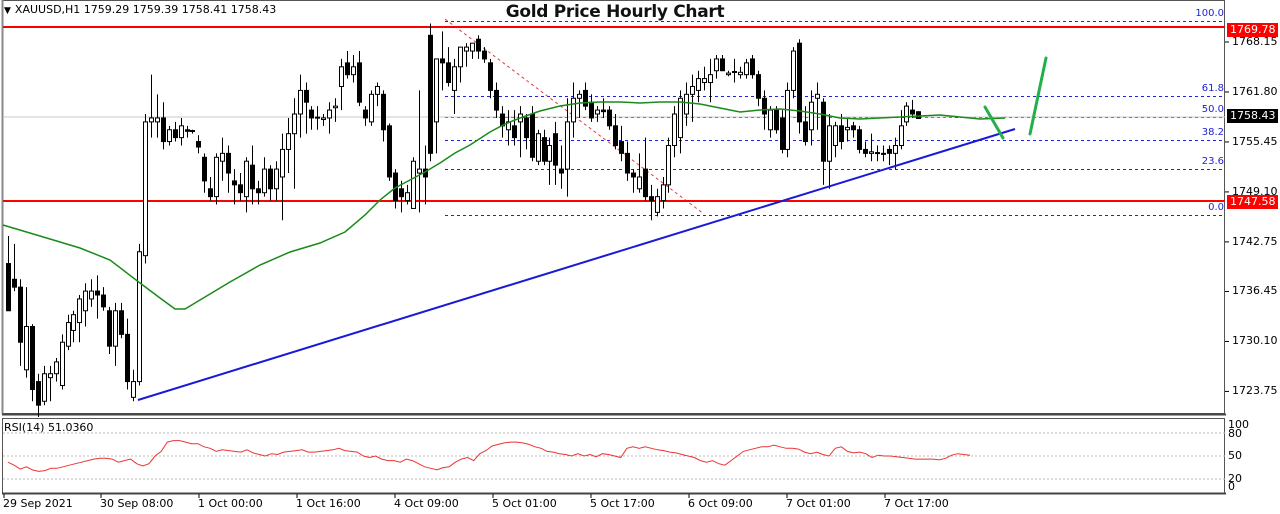  Describe the element at coordinates (1255, 91) in the screenshot. I see `price-tick-label: 1761.80` at that location.